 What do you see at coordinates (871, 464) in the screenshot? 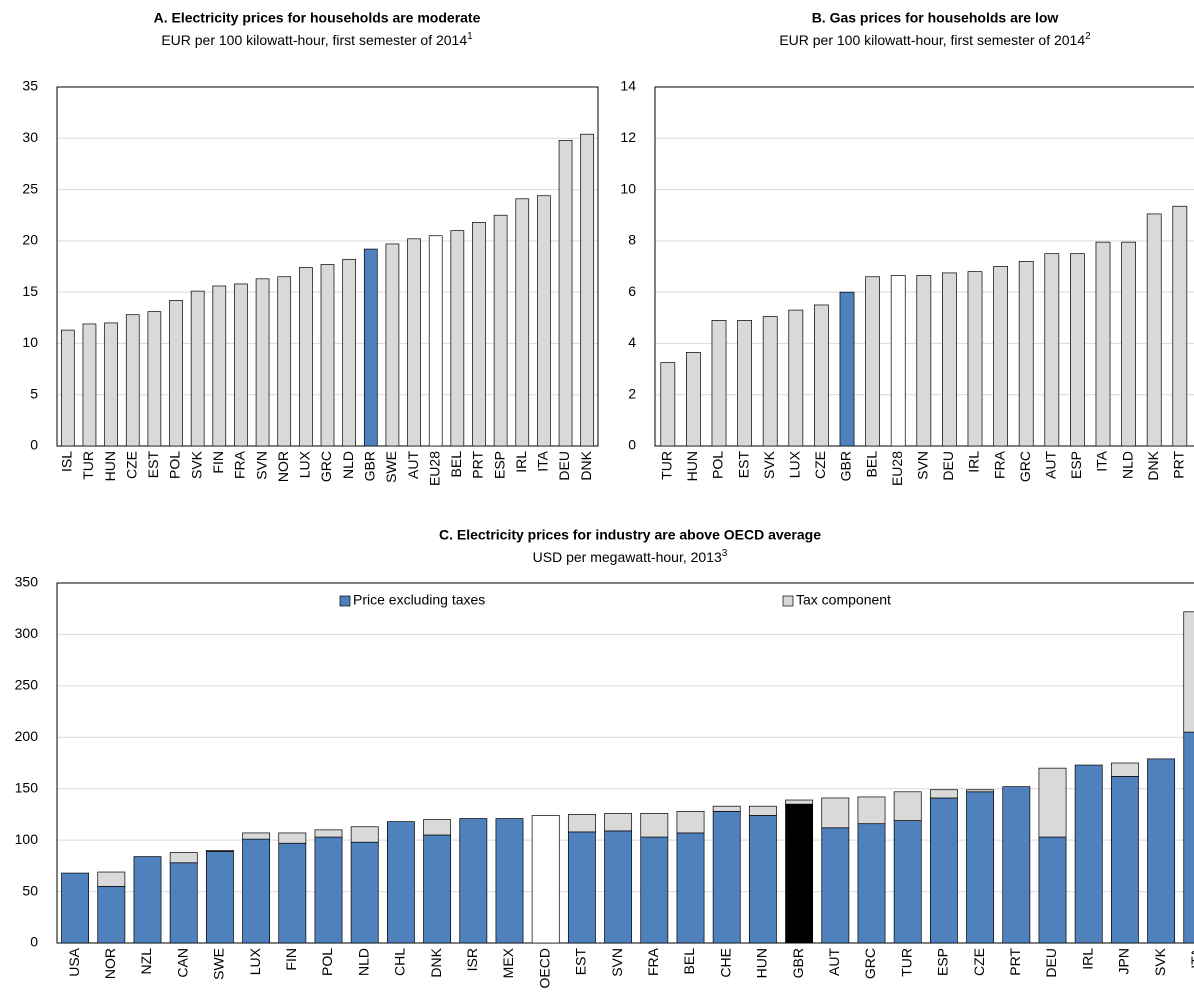
I see `x-tick-label: BEL` at bounding box center [871, 464].